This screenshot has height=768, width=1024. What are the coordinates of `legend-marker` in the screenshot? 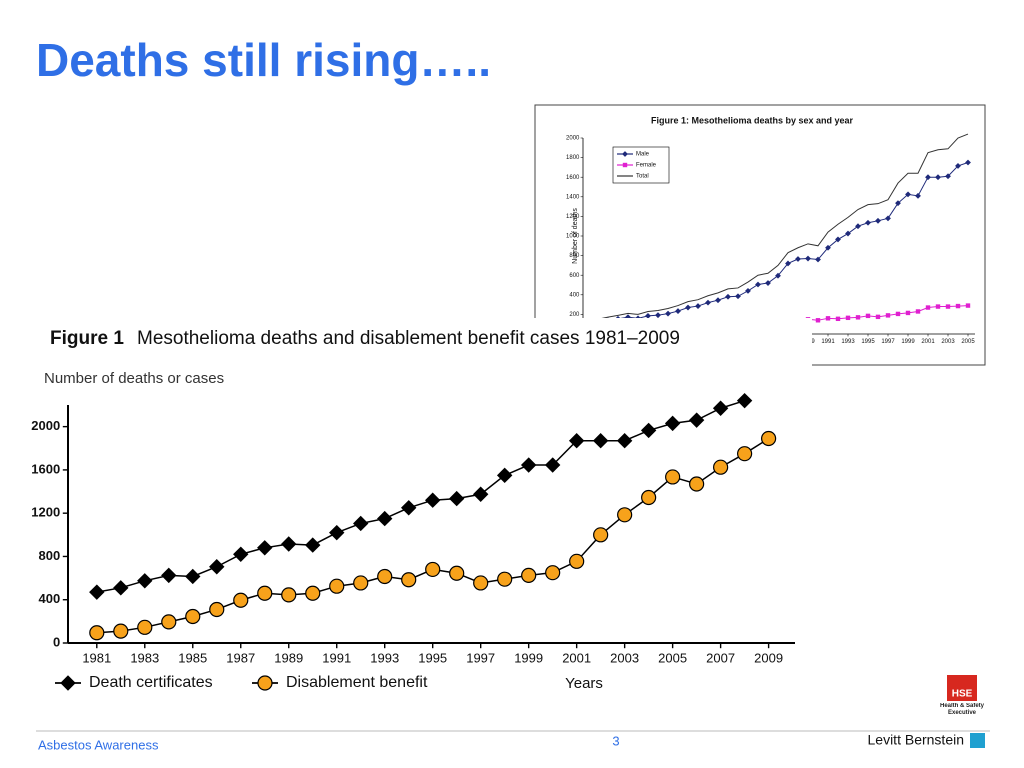 It's located at (625, 154).